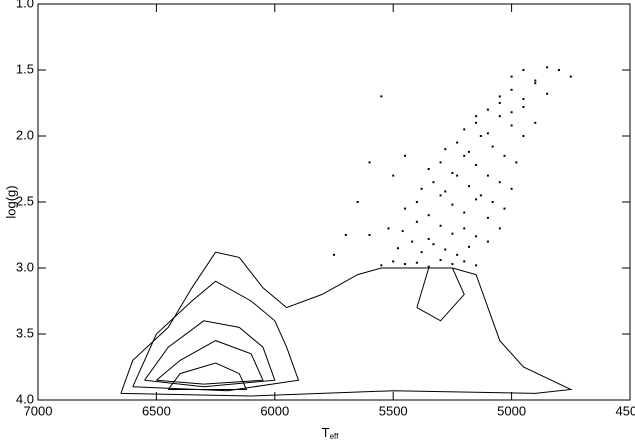 The width and height of the screenshot is (635, 444). What do you see at coordinates (625, 410) in the screenshot?
I see `x-tick-label: 4500` at bounding box center [625, 410].